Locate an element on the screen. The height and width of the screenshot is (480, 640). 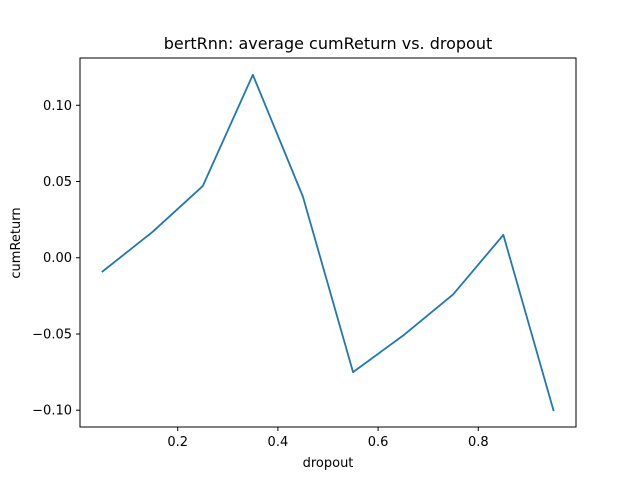
y-axis: −0.10 −0.05 0.00 0.05 0.10 is located at coordinates (56, 259).